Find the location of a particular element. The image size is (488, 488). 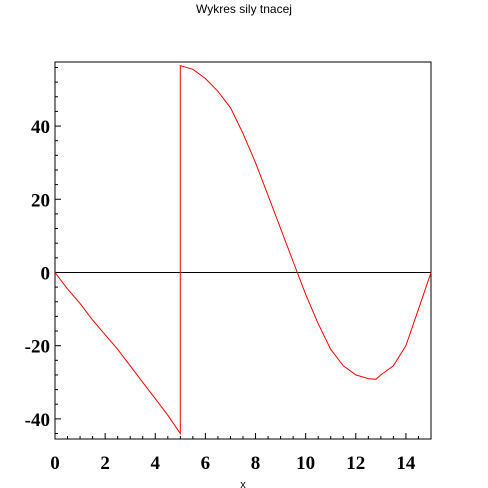

x-tick-label: 8 is located at coordinates (256, 463).